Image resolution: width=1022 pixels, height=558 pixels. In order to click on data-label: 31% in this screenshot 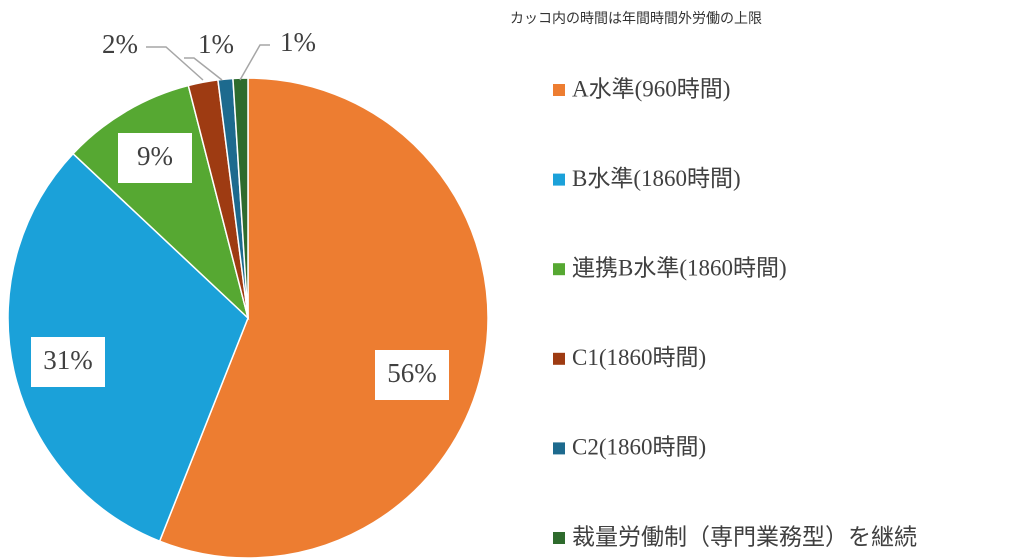, I will do `click(68, 360)`.